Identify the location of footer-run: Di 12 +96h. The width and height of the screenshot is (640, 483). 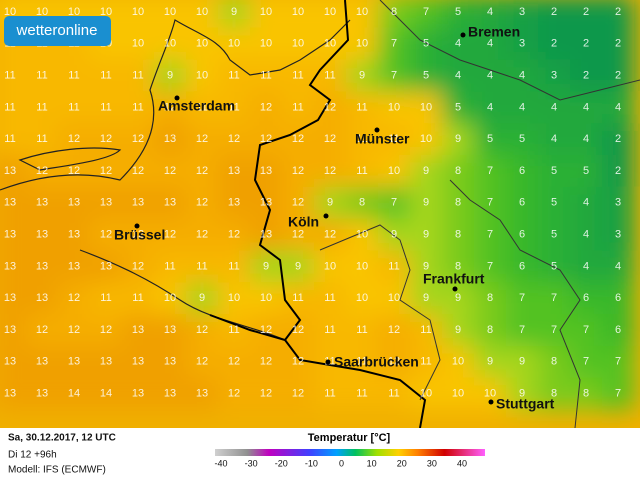
(32, 455).